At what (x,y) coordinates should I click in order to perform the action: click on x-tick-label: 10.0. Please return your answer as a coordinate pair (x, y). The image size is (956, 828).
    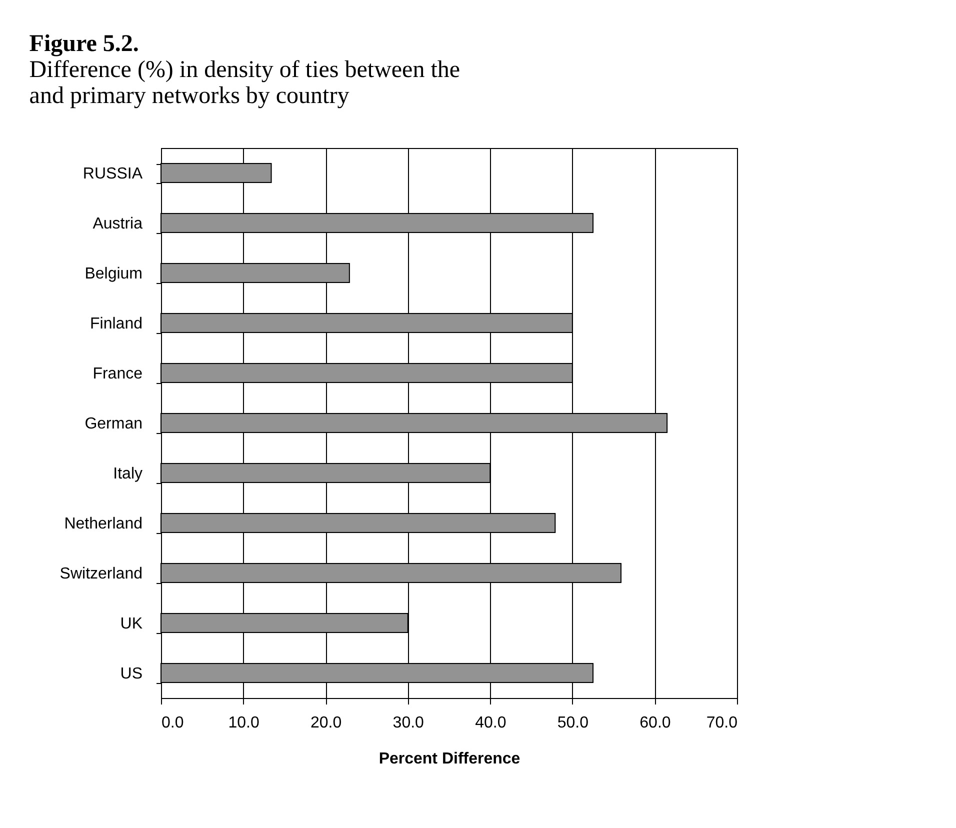
    Looking at the image, I should click on (244, 723).